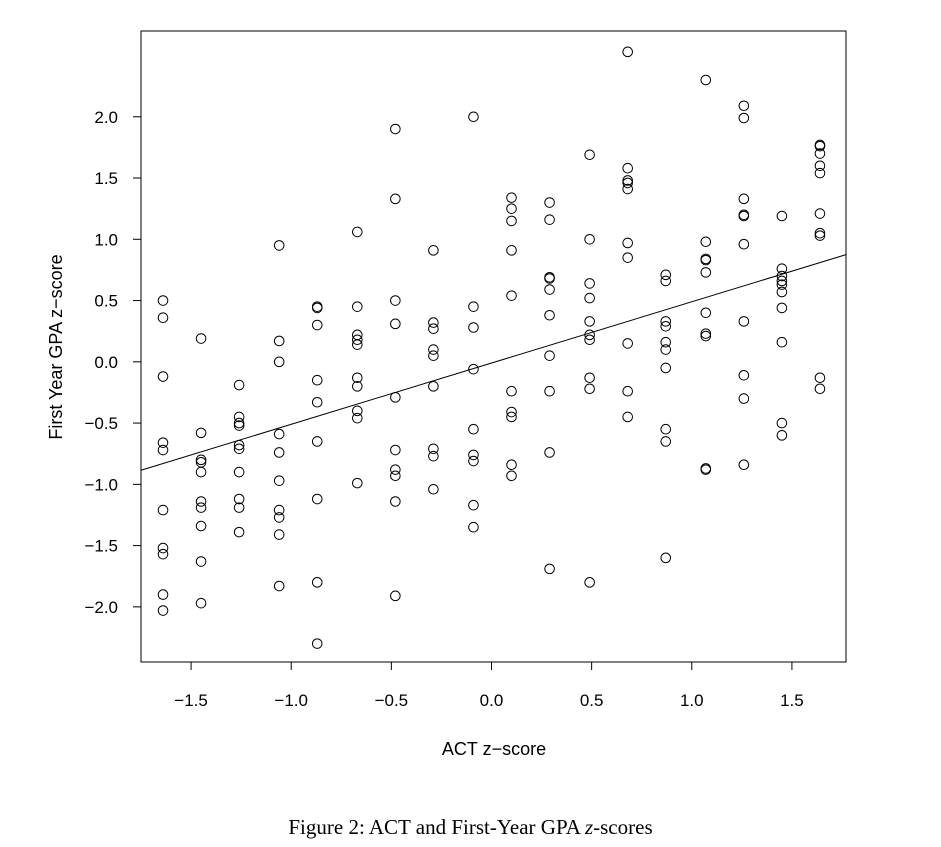  What do you see at coordinates (101, 607) in the screenshot?
I see `y-tick-label: −2.0` at bounding box center [101, 607].